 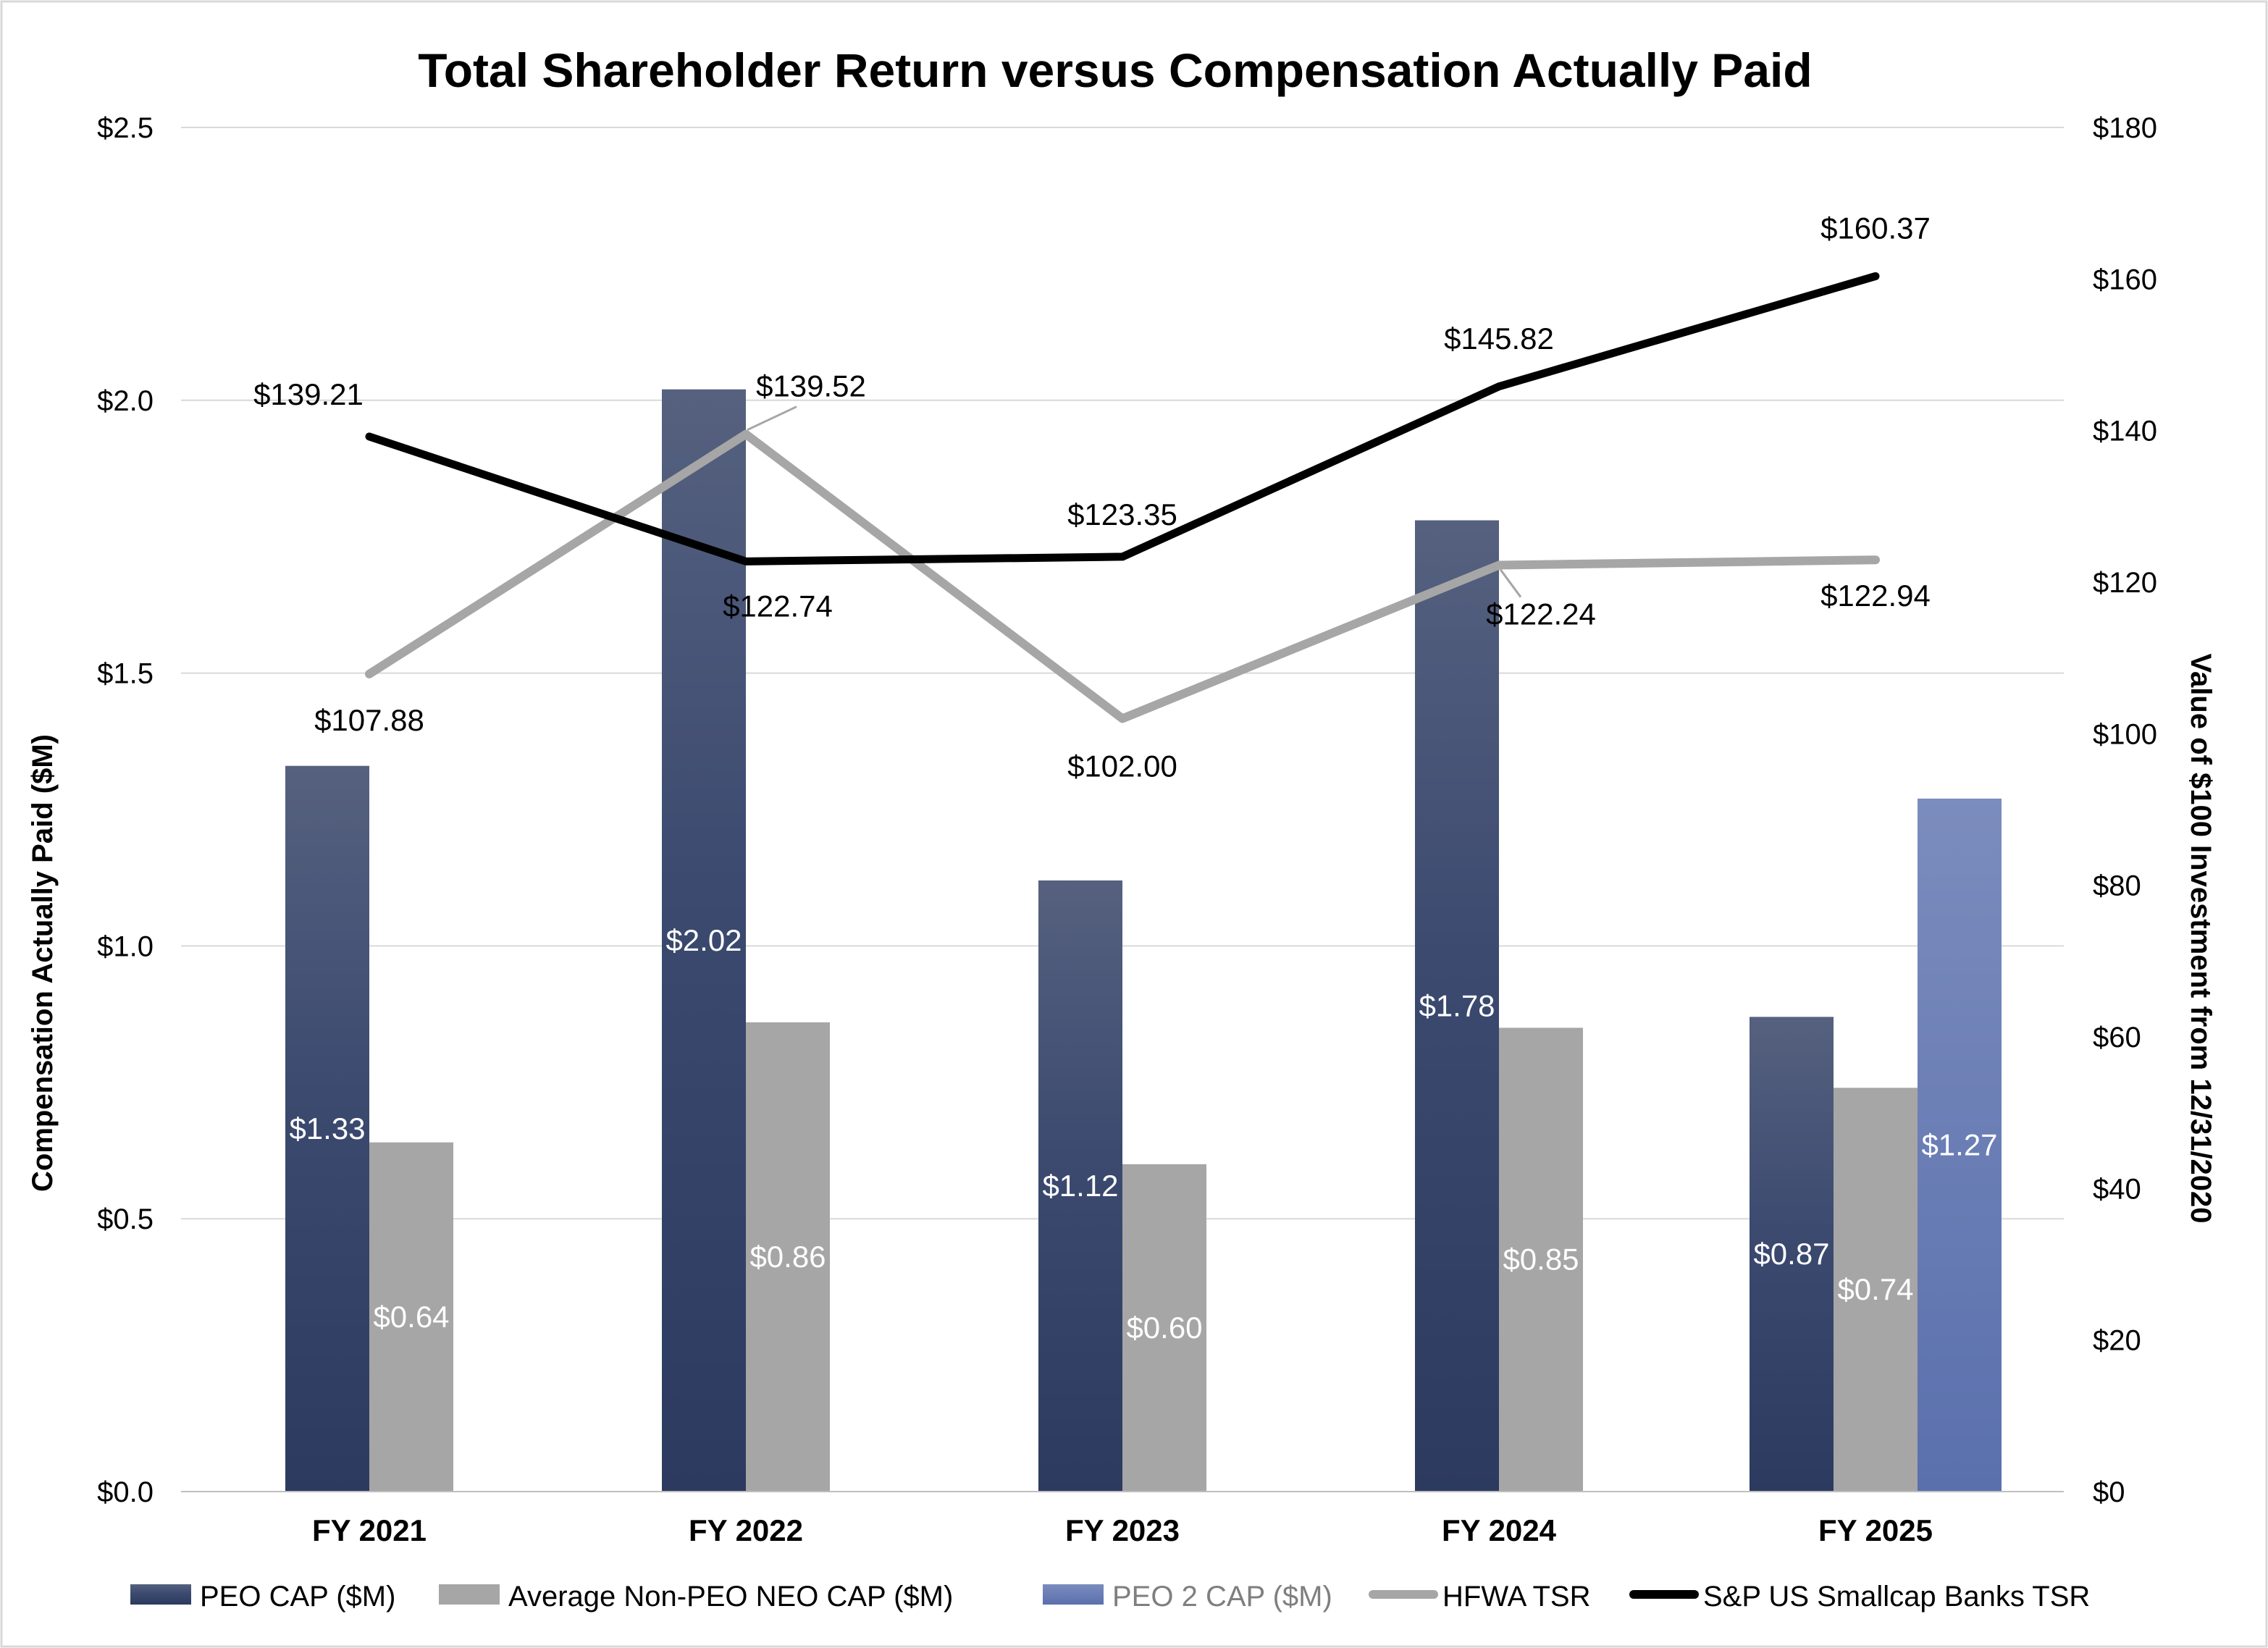 I want to click on bar-data-label: $1.12, so click(x=1080, y=1186).